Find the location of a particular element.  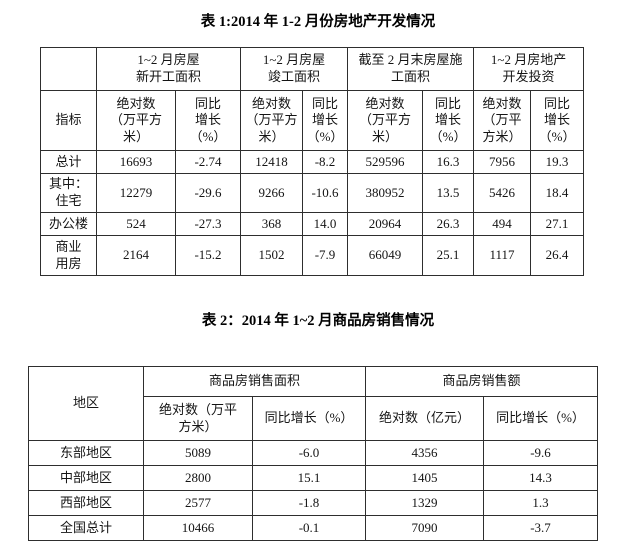

table1-row-label: 其中： 住宅 is located at coordinates (68, 193).